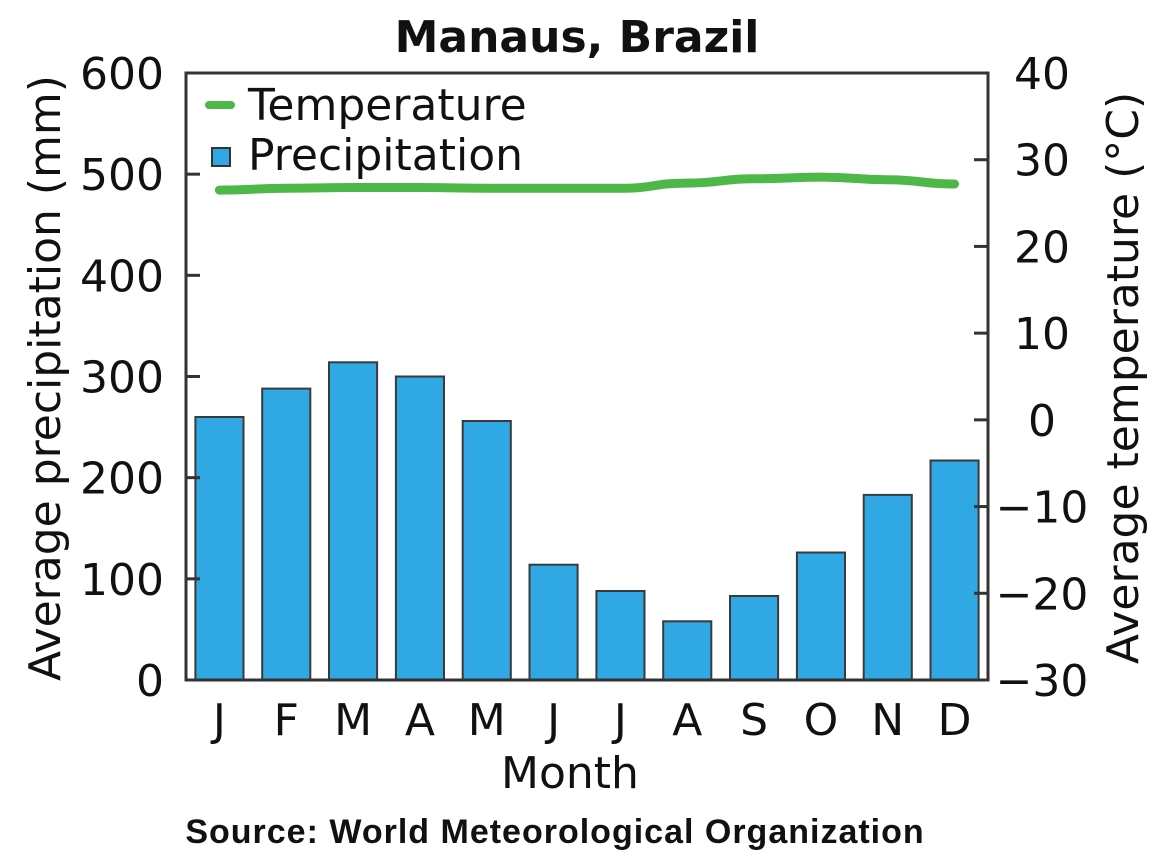  What do you see at coordinates (577, 37) in the screenshot?
I see `chart-title: Manaus, Brazil` at bounding box center [577, 37].